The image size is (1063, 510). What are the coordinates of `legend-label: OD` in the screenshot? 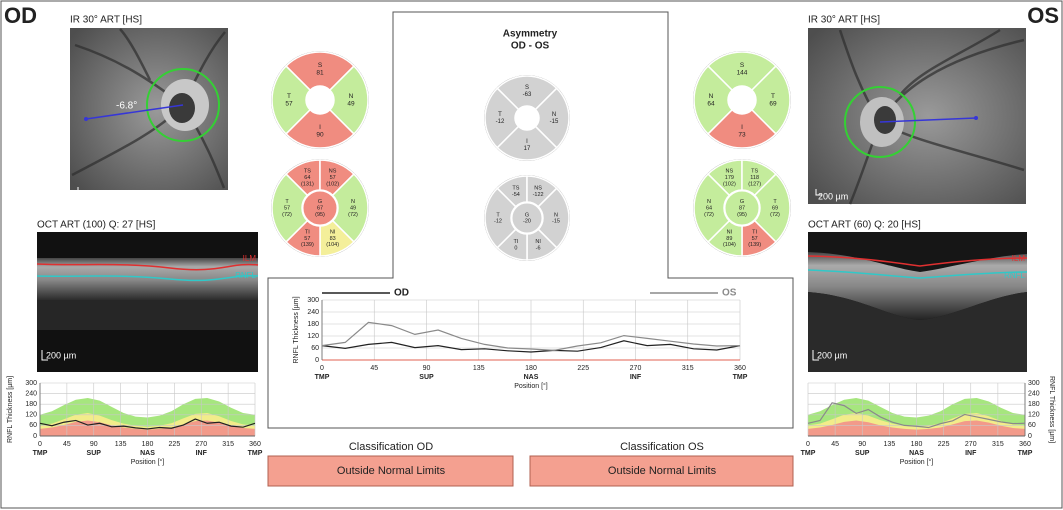 It's located at (401, 293).